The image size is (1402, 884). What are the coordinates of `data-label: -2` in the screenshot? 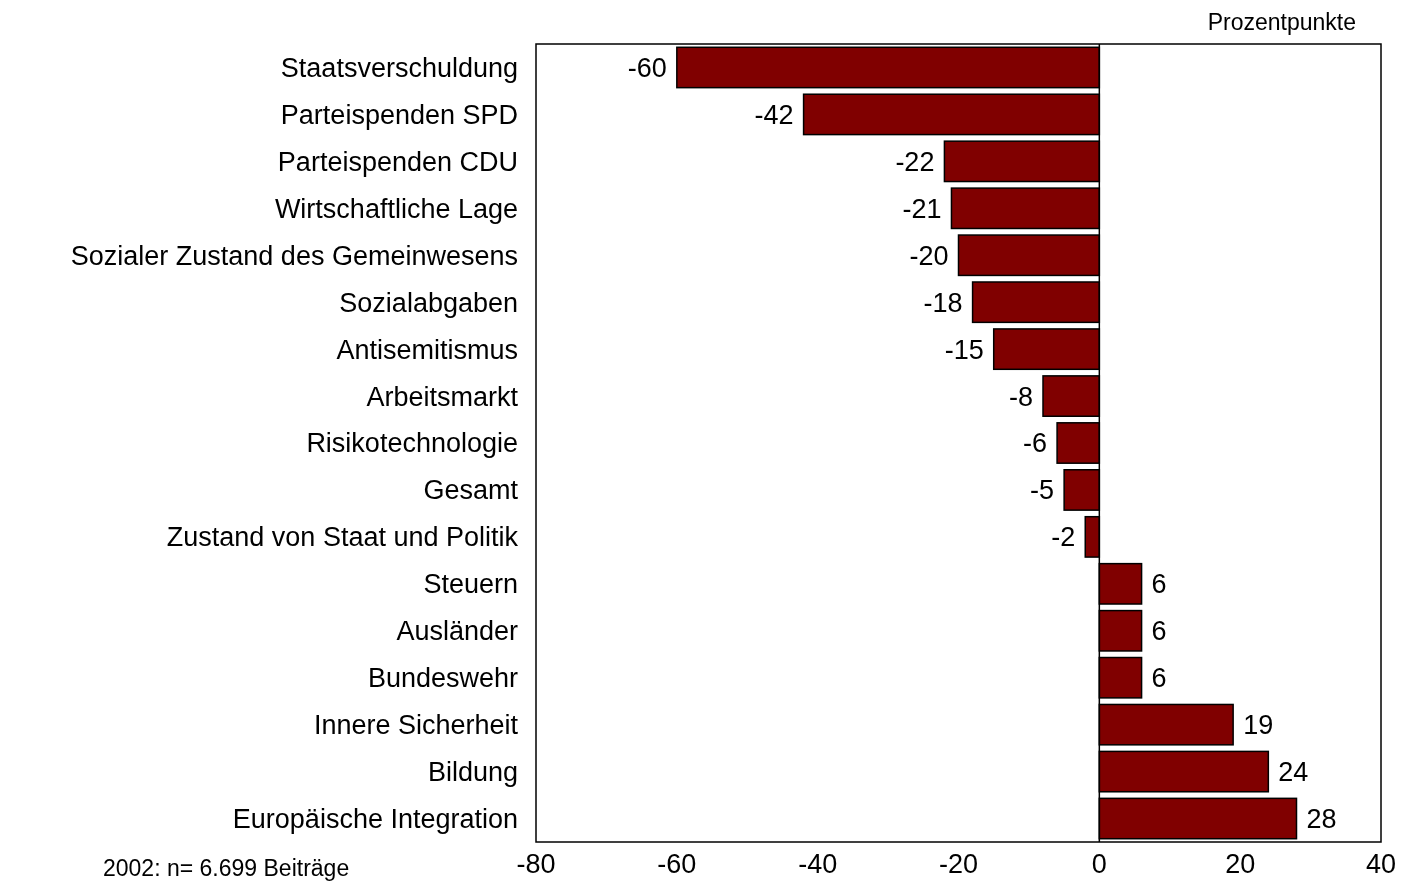 It's located at (1063, 537).